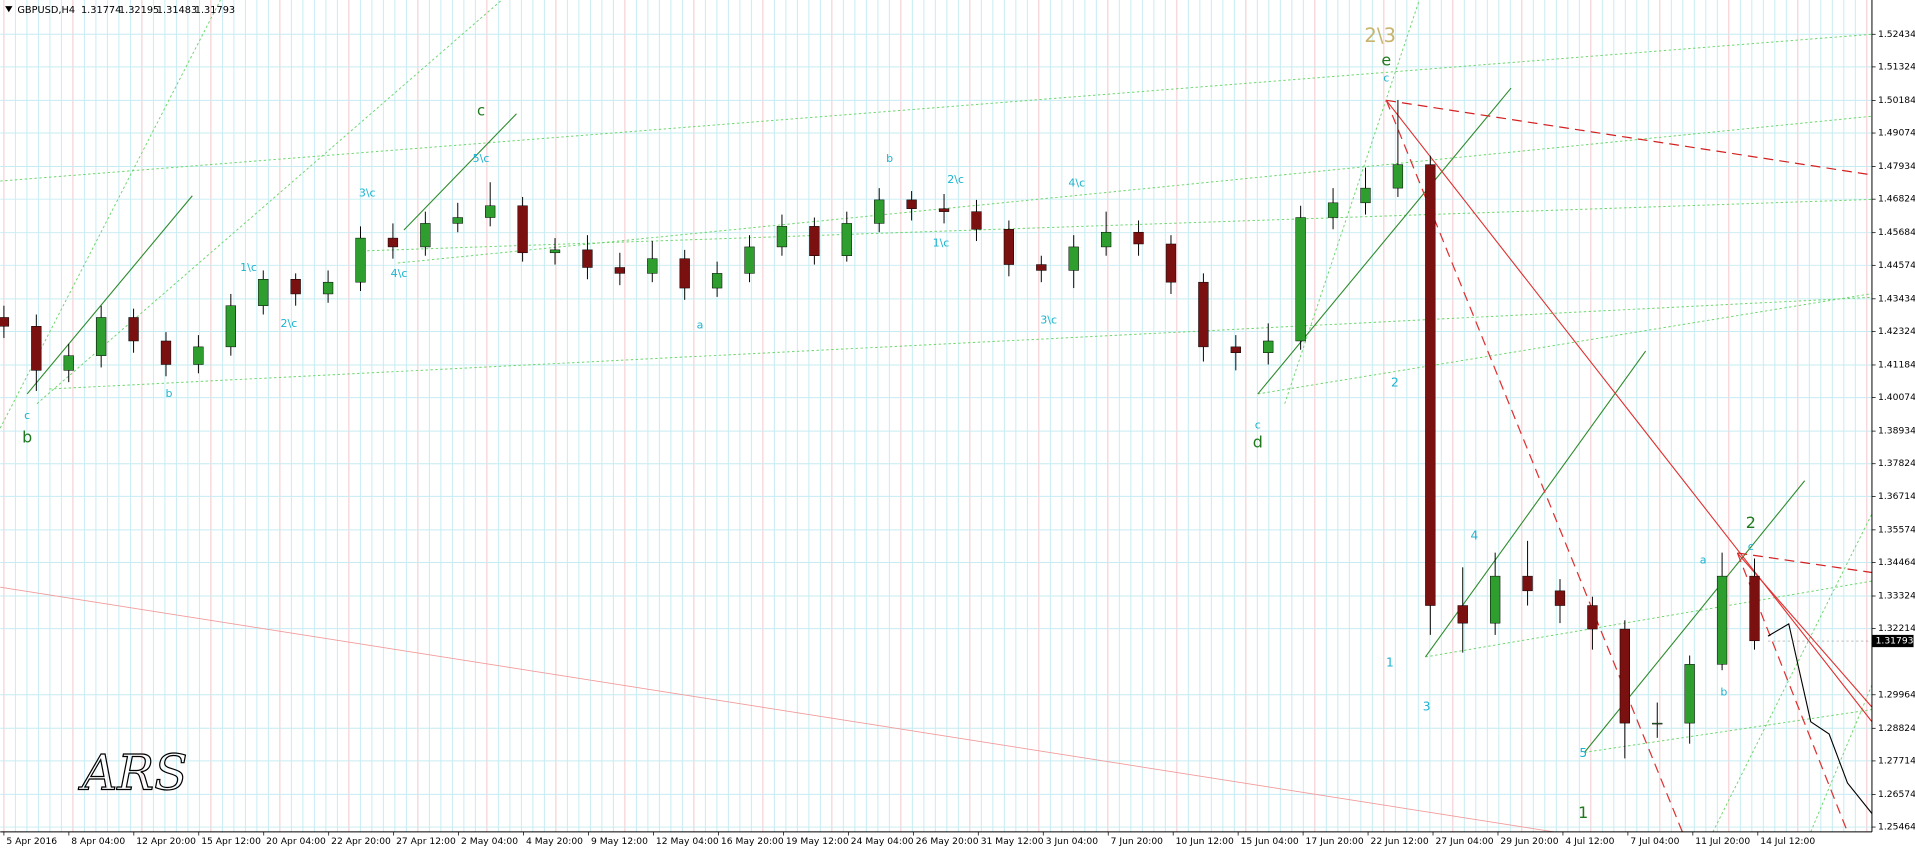  What do you see at coordinates (1048, 320) in the screenshot?
I see `wave-label: 3\c` at bounding box center [1048, 320].